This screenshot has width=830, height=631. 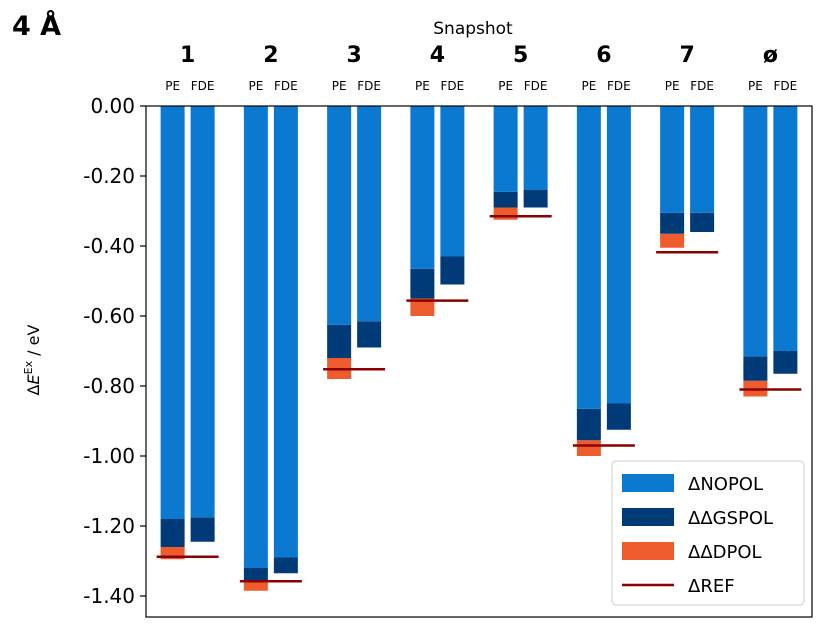 What do you see at coordinates (33, 378) in the screenshot?
I see `y-axis-label-e: E` at bounding box center [33, 378].